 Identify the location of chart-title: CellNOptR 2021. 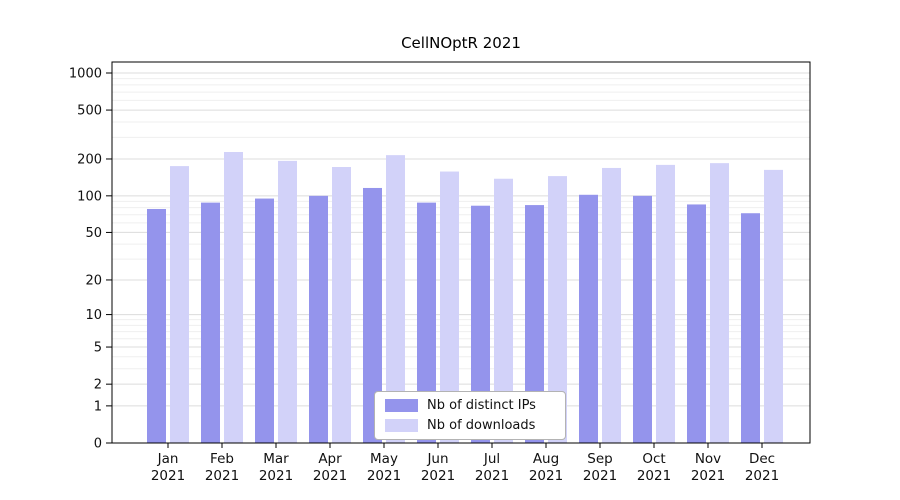
(461, 43).